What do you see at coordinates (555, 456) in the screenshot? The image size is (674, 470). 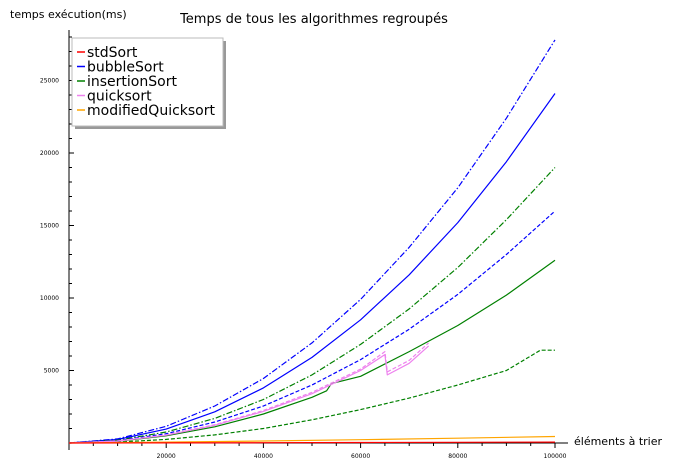 I see `x-tick-label: 100000` at bounding box center [555, 456].